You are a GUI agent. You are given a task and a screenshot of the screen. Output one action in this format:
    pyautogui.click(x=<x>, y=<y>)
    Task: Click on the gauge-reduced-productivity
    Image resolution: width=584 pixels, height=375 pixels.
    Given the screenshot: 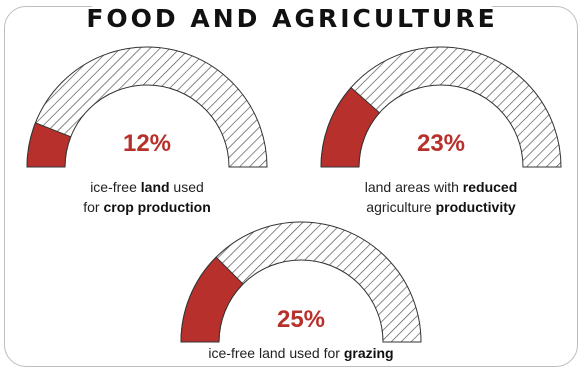 What is the action you would take?
    pyautogui.click(x=441, y=107)
    